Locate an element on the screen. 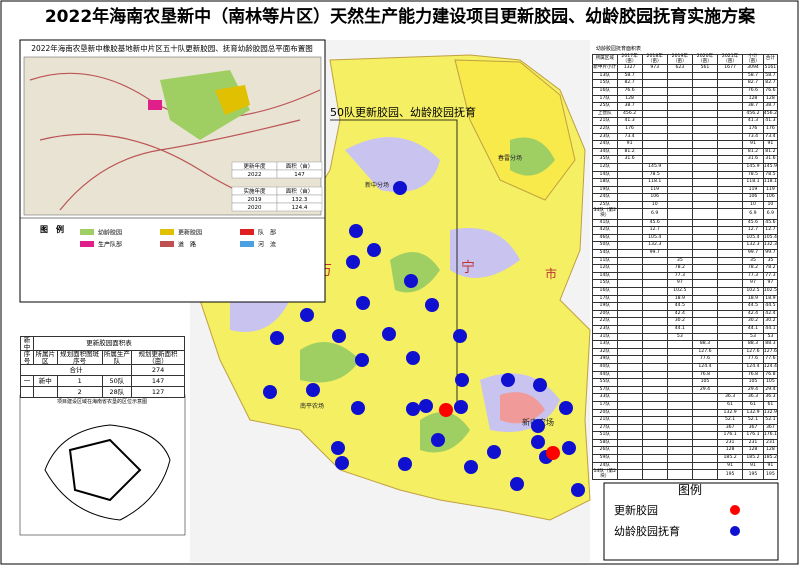 This screenshot has height=566, width=800. patch is located at coordinates (392, 164).